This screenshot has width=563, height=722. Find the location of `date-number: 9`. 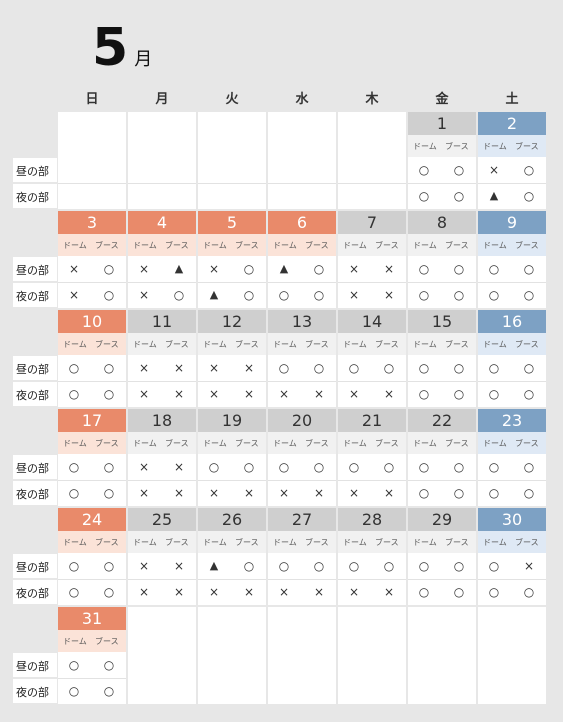

date-number: 9 is located at coordinates (512, 222).